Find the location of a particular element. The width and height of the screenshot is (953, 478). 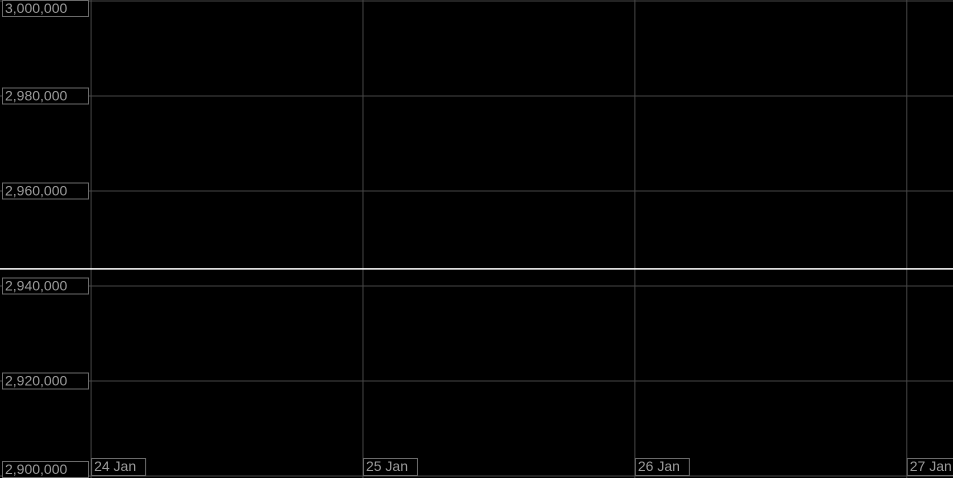

y-tick-label: 2,900,000 is located at coordinates (36, 469).